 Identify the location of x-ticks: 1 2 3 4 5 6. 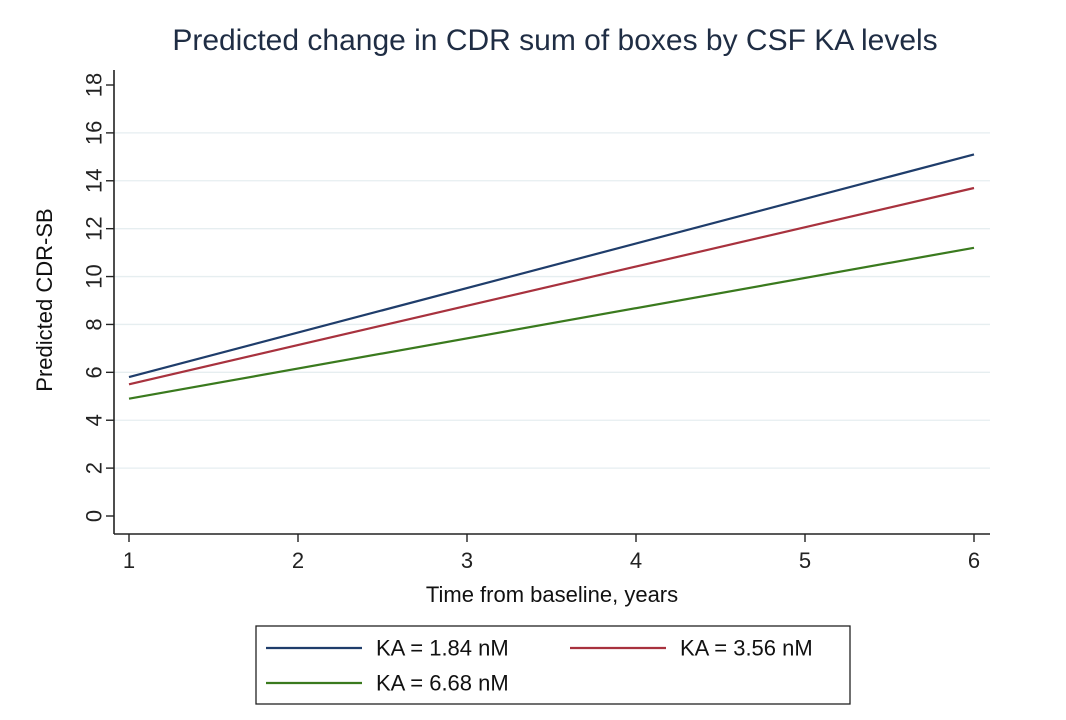
(551, 553).